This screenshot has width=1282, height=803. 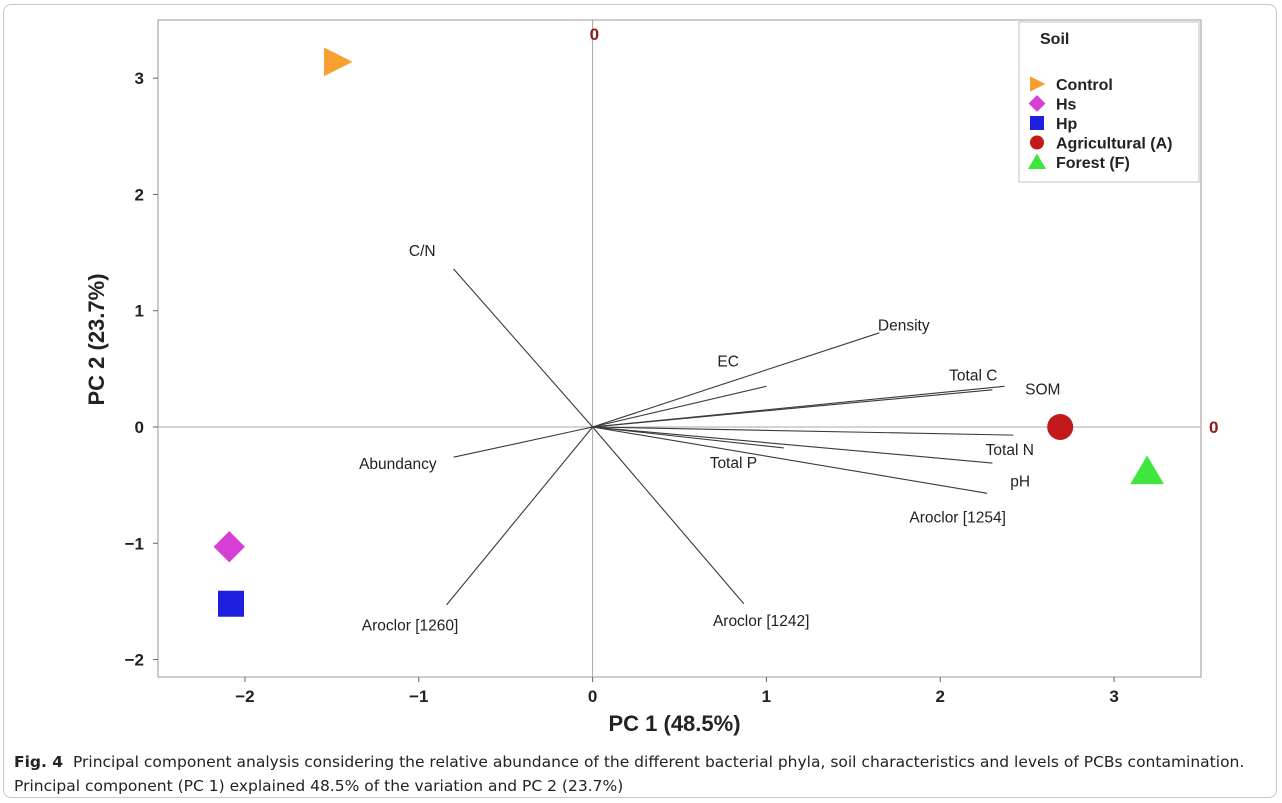 I want to click on legend-label-forest-f: Forest (F), so click(x=1093, y=163).